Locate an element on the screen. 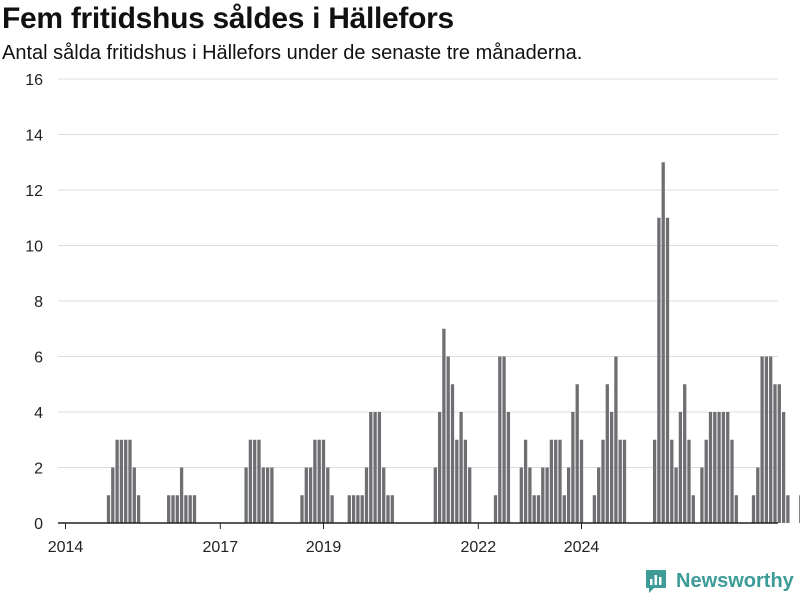 This screenshot has height=600, width=800. x-tick-label: 2017 is located at coordinates (221, 547).